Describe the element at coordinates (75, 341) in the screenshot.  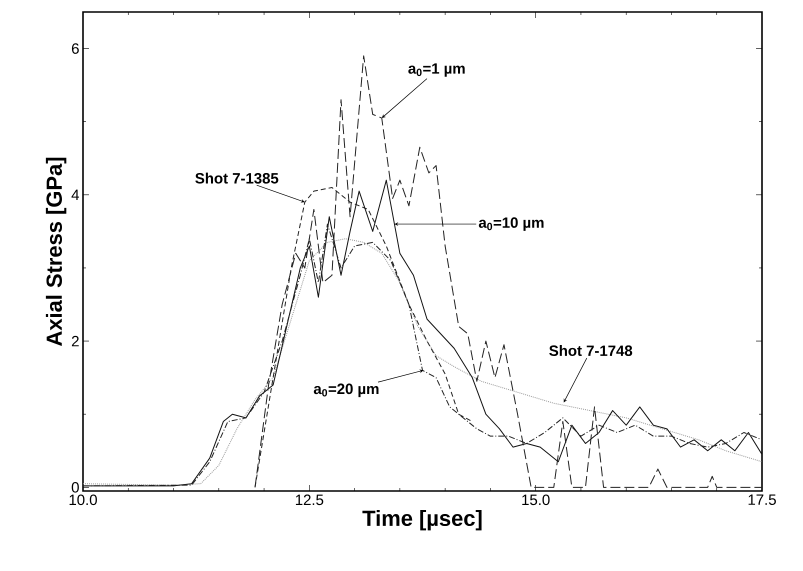
I see `y-tick-label: 2` at that location.